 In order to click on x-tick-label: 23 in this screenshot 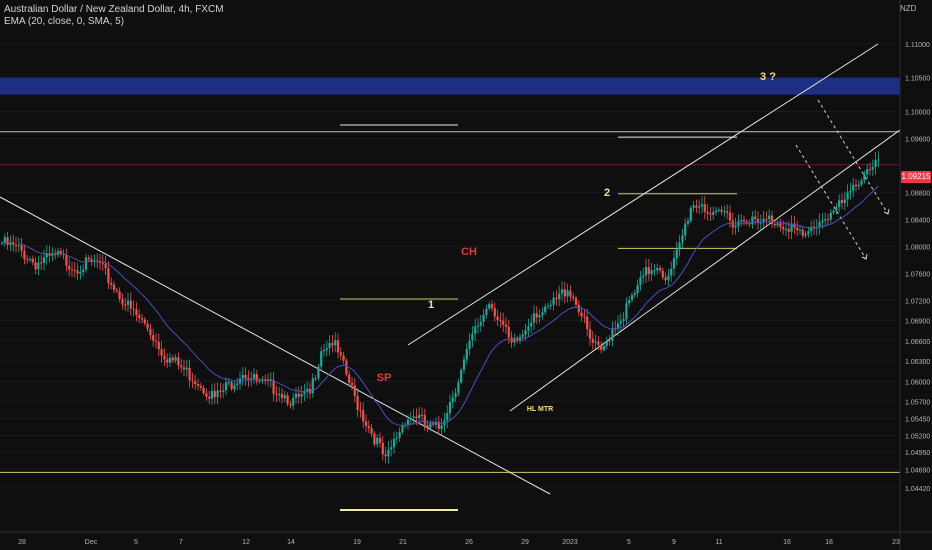, I will do `click(896, 542)`.